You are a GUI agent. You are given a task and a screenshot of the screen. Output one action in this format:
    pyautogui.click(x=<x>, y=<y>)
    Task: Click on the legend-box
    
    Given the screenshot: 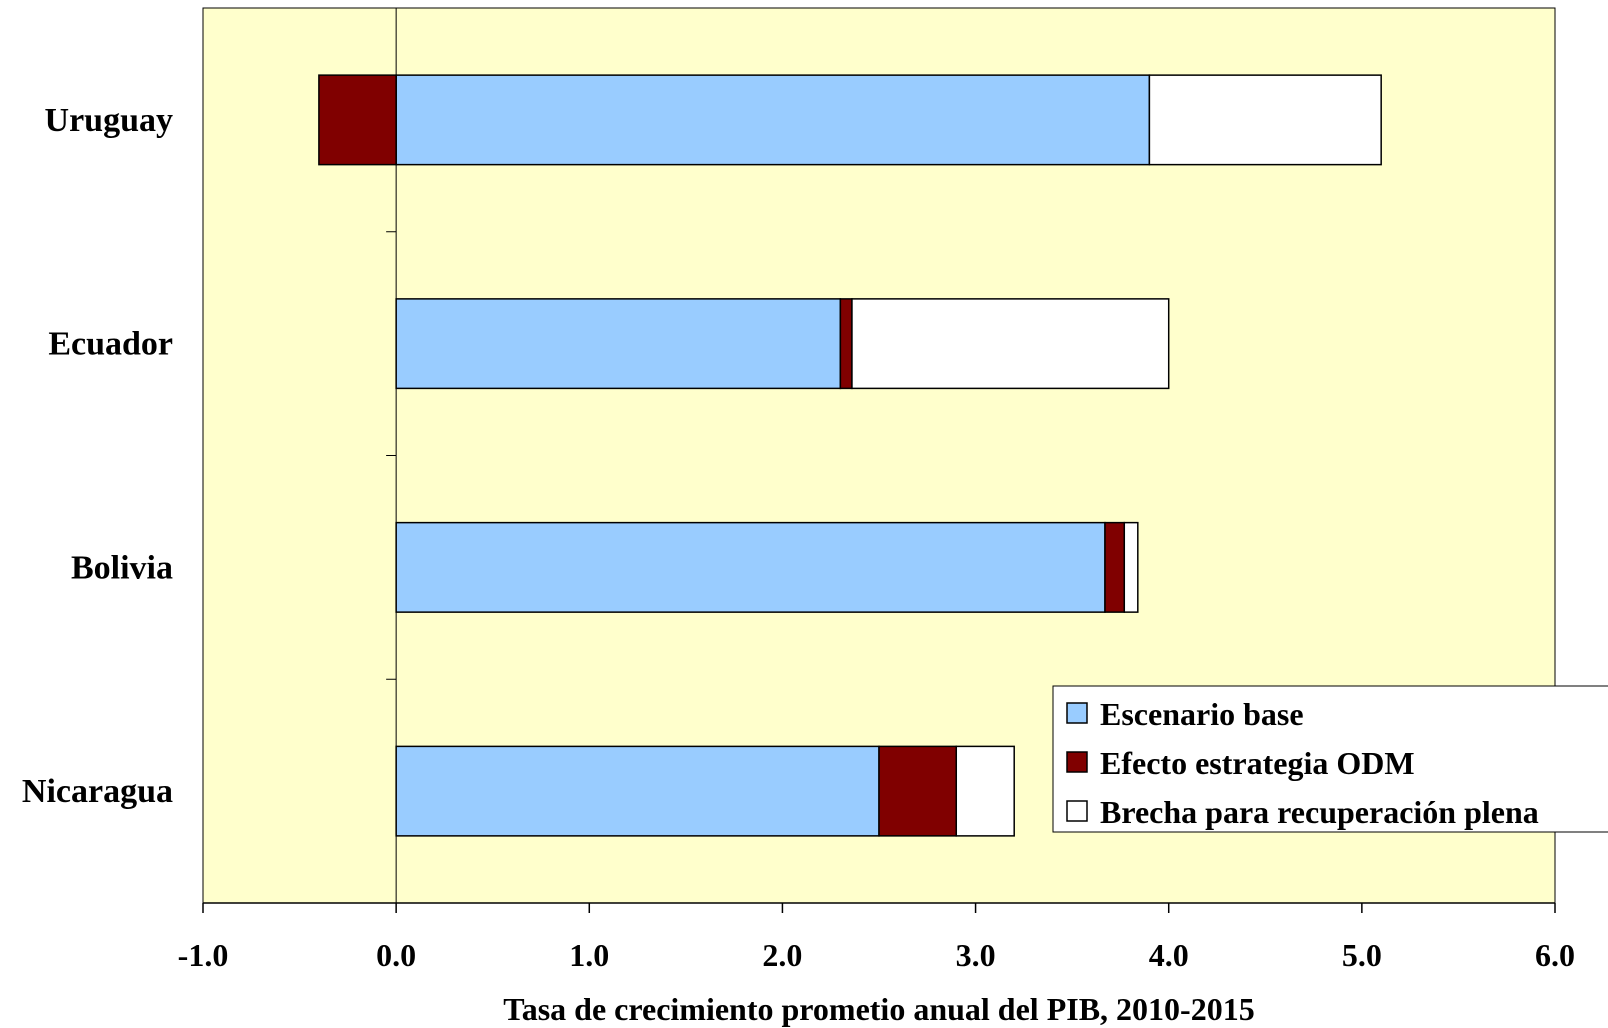 What is the action you would take?
    pyautogui.click(x=1330, y=759)
    